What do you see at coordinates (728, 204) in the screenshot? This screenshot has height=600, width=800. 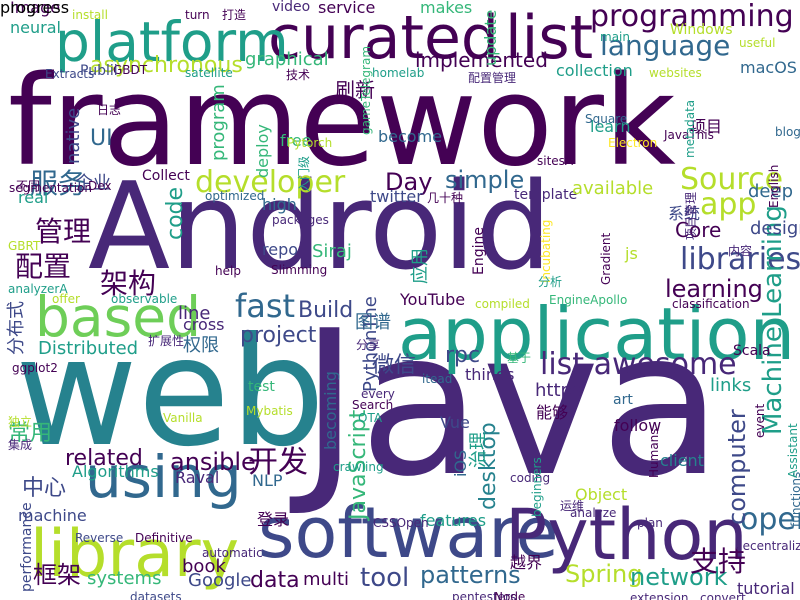 I see `word-app: app` at bounding box center [728, 204].